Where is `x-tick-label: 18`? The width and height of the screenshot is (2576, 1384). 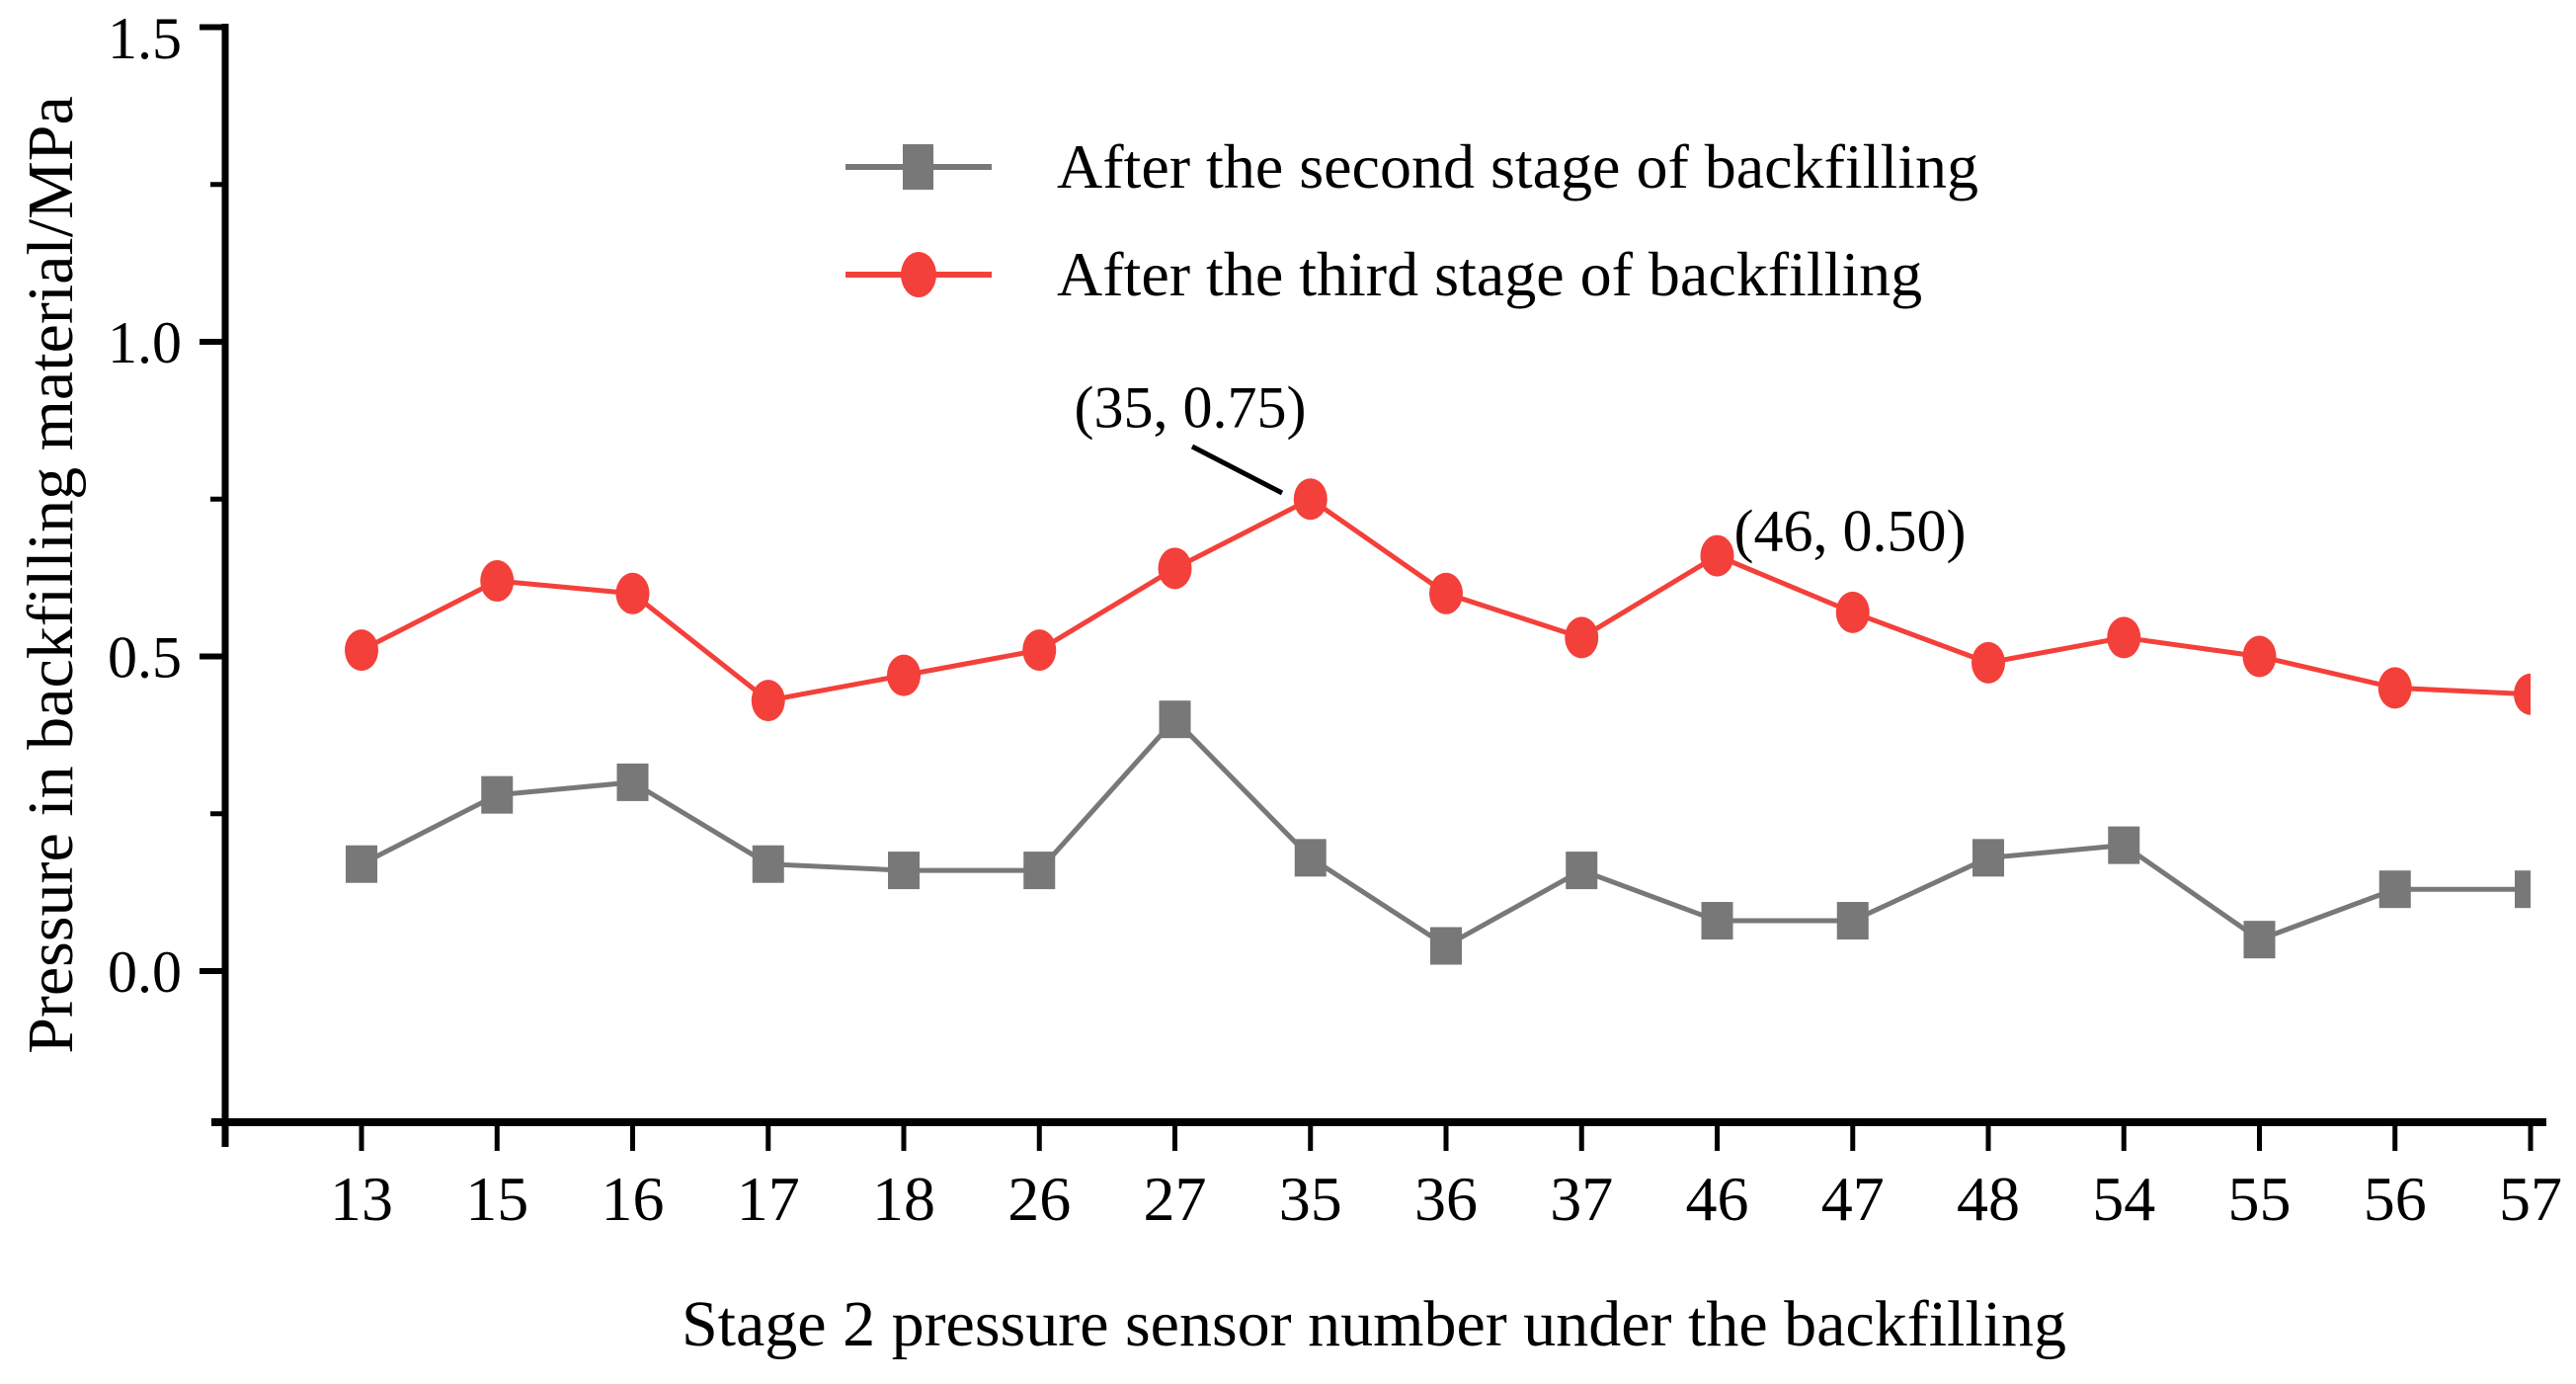
x-tick-label: 18 is located at coordinates (903, 1199).